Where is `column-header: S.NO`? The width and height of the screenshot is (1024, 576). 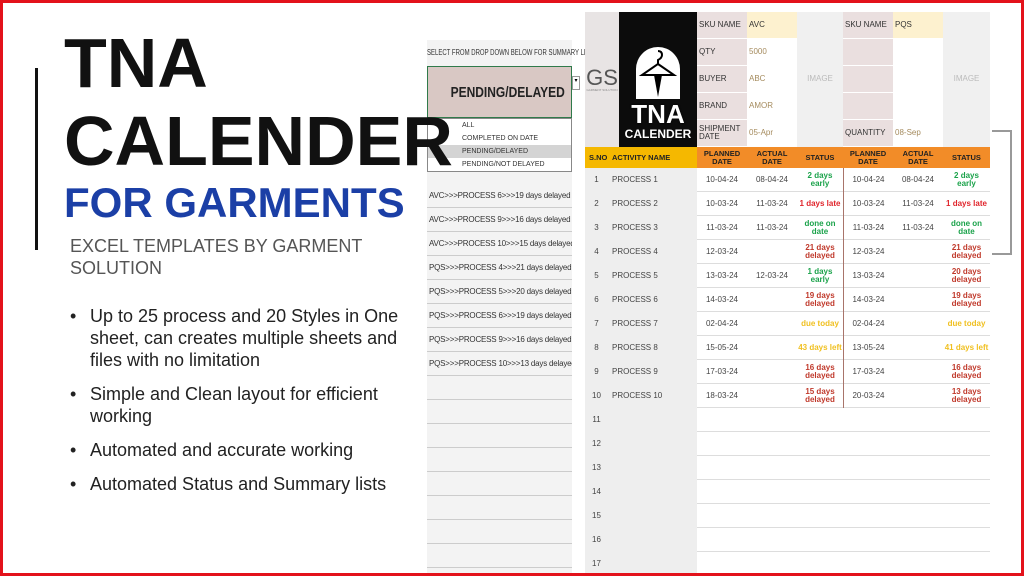
column-header: S.NO is located at coordinates (596, 157).